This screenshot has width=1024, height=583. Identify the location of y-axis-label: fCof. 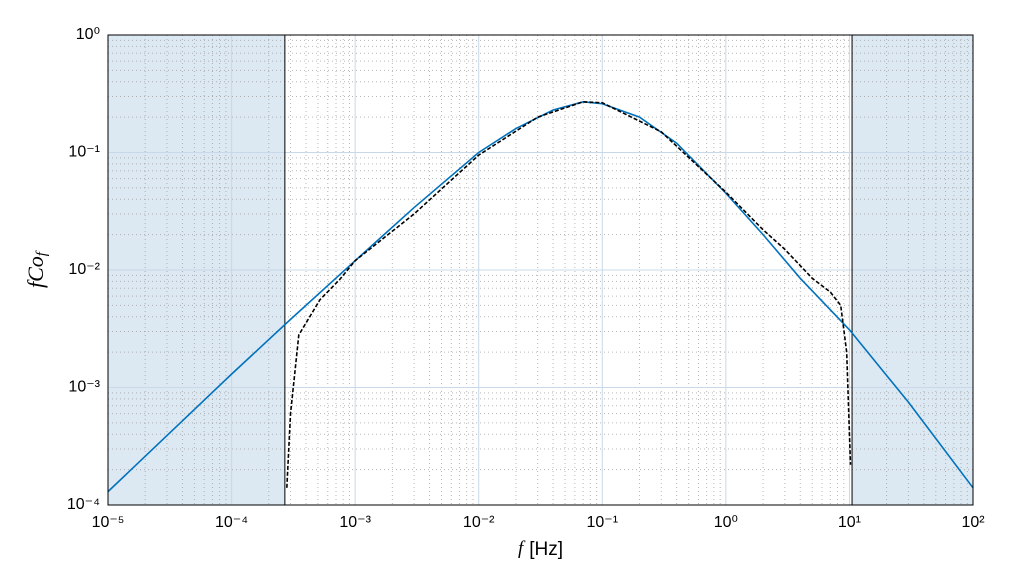
(36, 269).